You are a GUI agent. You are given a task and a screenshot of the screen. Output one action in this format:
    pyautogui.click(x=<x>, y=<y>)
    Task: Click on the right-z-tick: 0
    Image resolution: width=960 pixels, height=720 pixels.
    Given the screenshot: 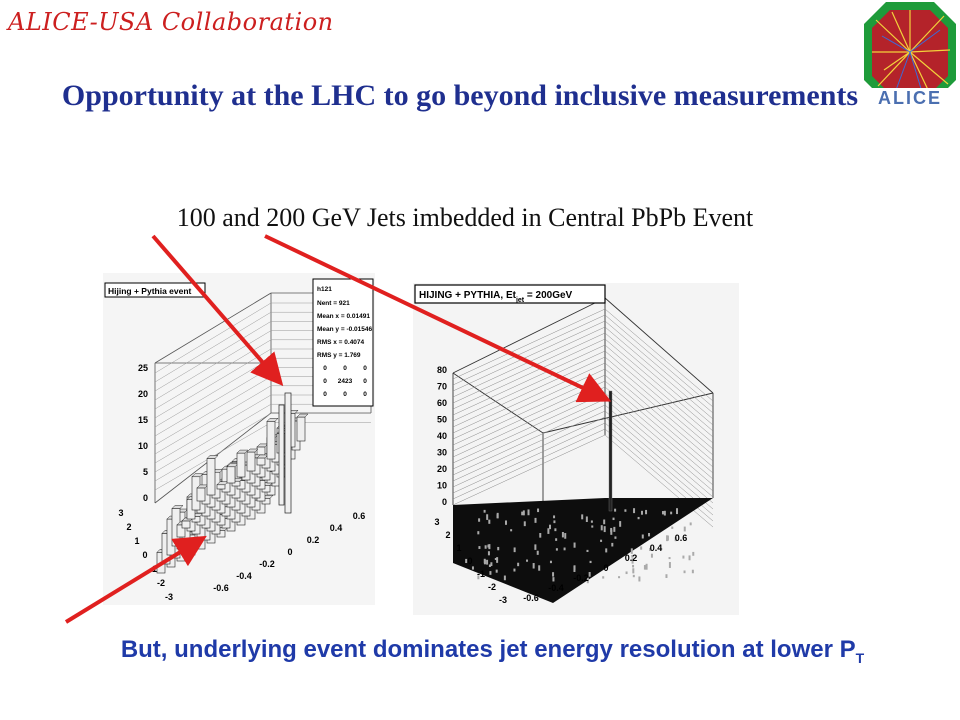 What is the action you would take?
    pyautogui.click(x=444, y=502)
    